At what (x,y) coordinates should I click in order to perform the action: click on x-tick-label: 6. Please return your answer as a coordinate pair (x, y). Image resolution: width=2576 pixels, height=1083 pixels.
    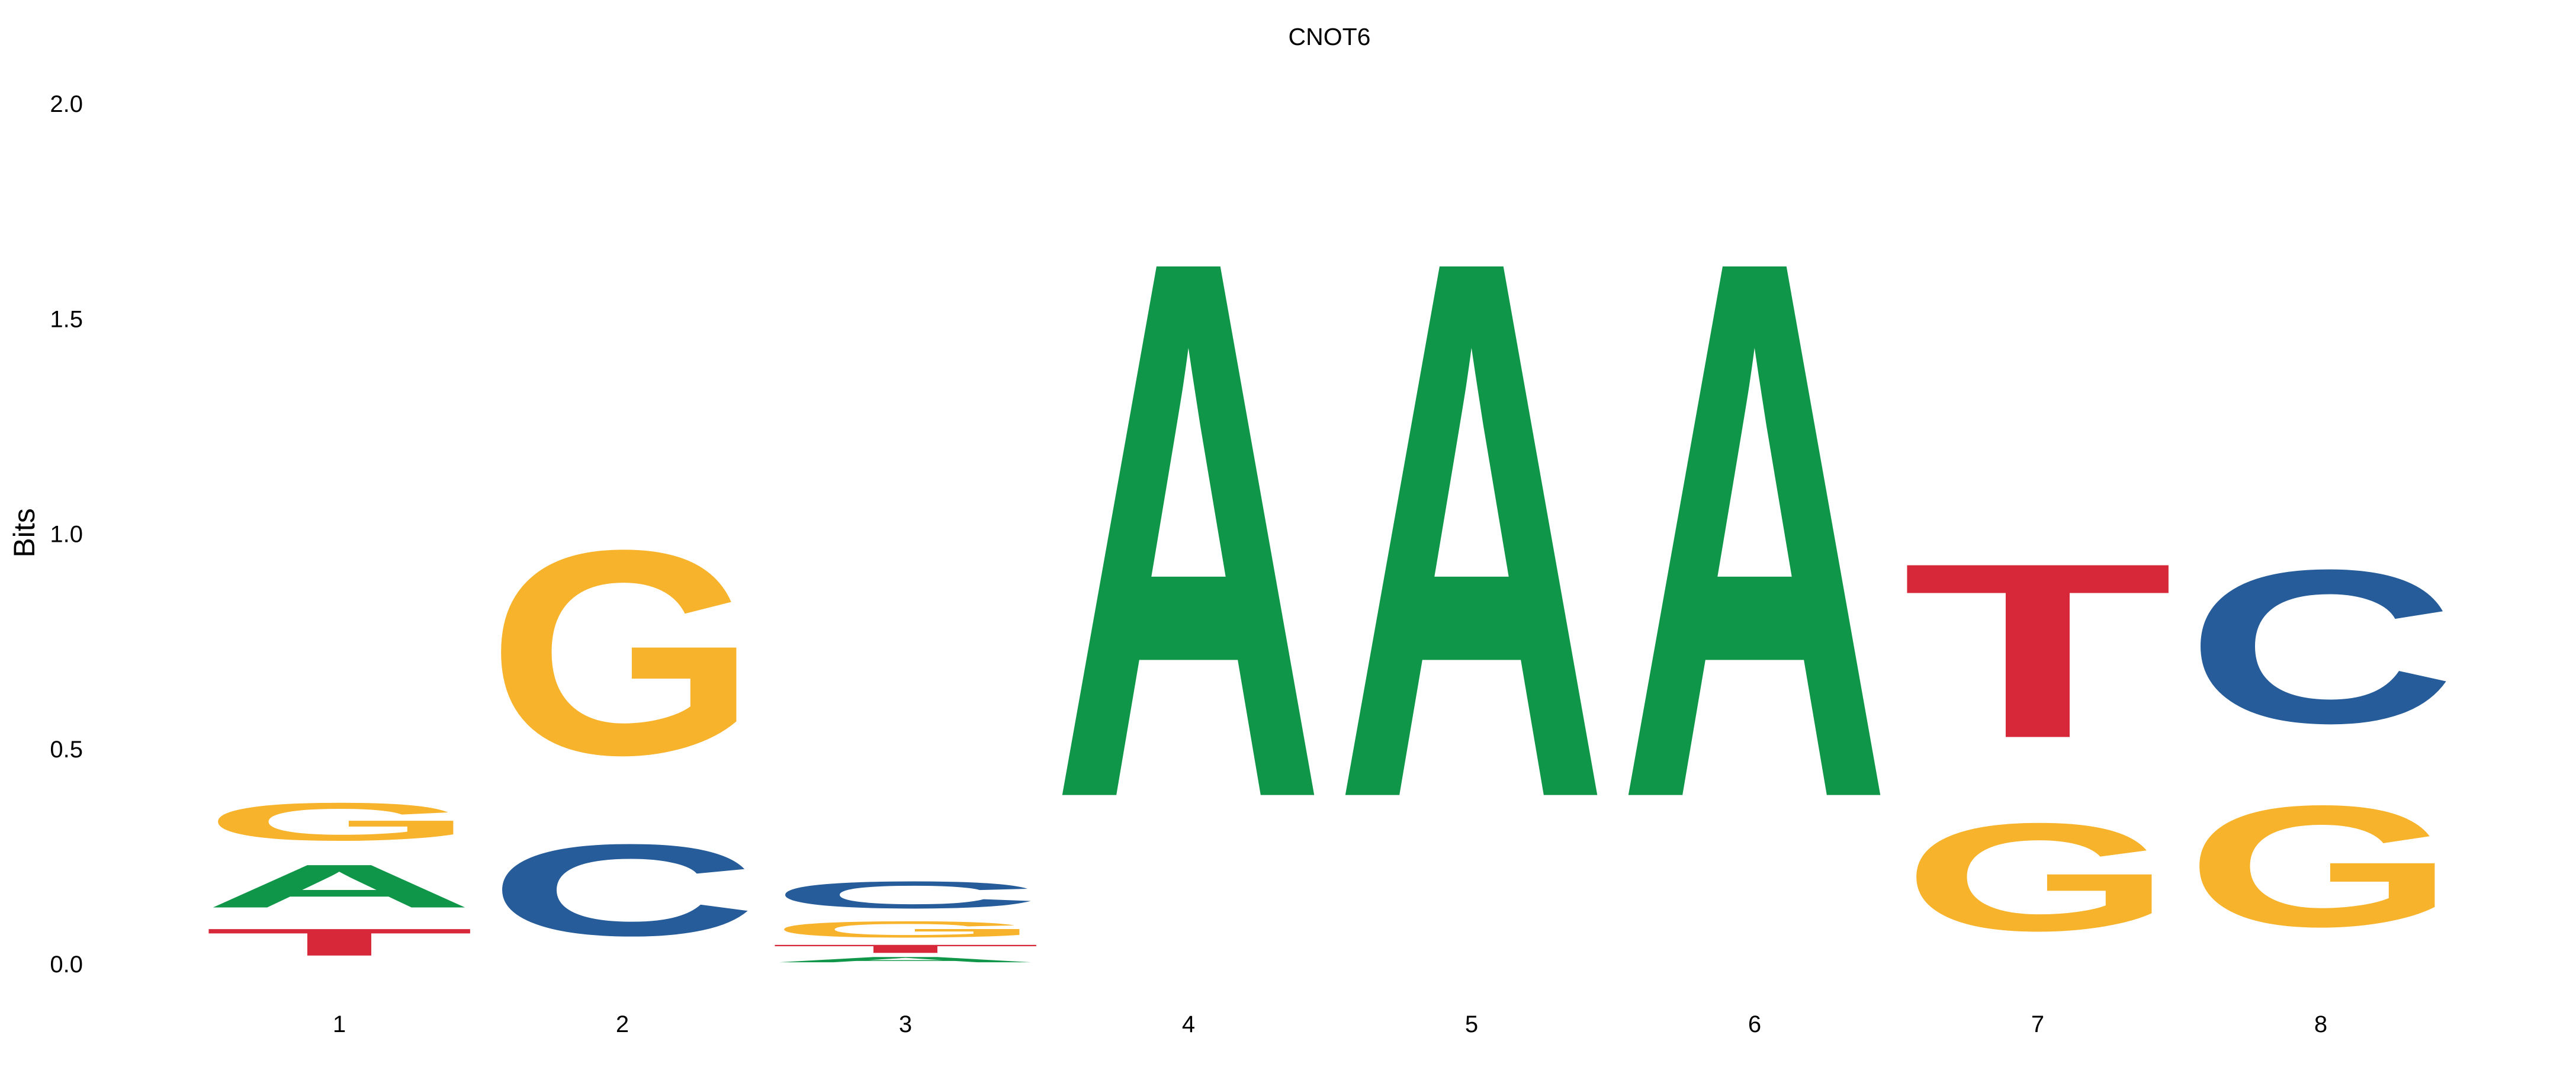
    Looking at the image, I should click on (1754, 1024).